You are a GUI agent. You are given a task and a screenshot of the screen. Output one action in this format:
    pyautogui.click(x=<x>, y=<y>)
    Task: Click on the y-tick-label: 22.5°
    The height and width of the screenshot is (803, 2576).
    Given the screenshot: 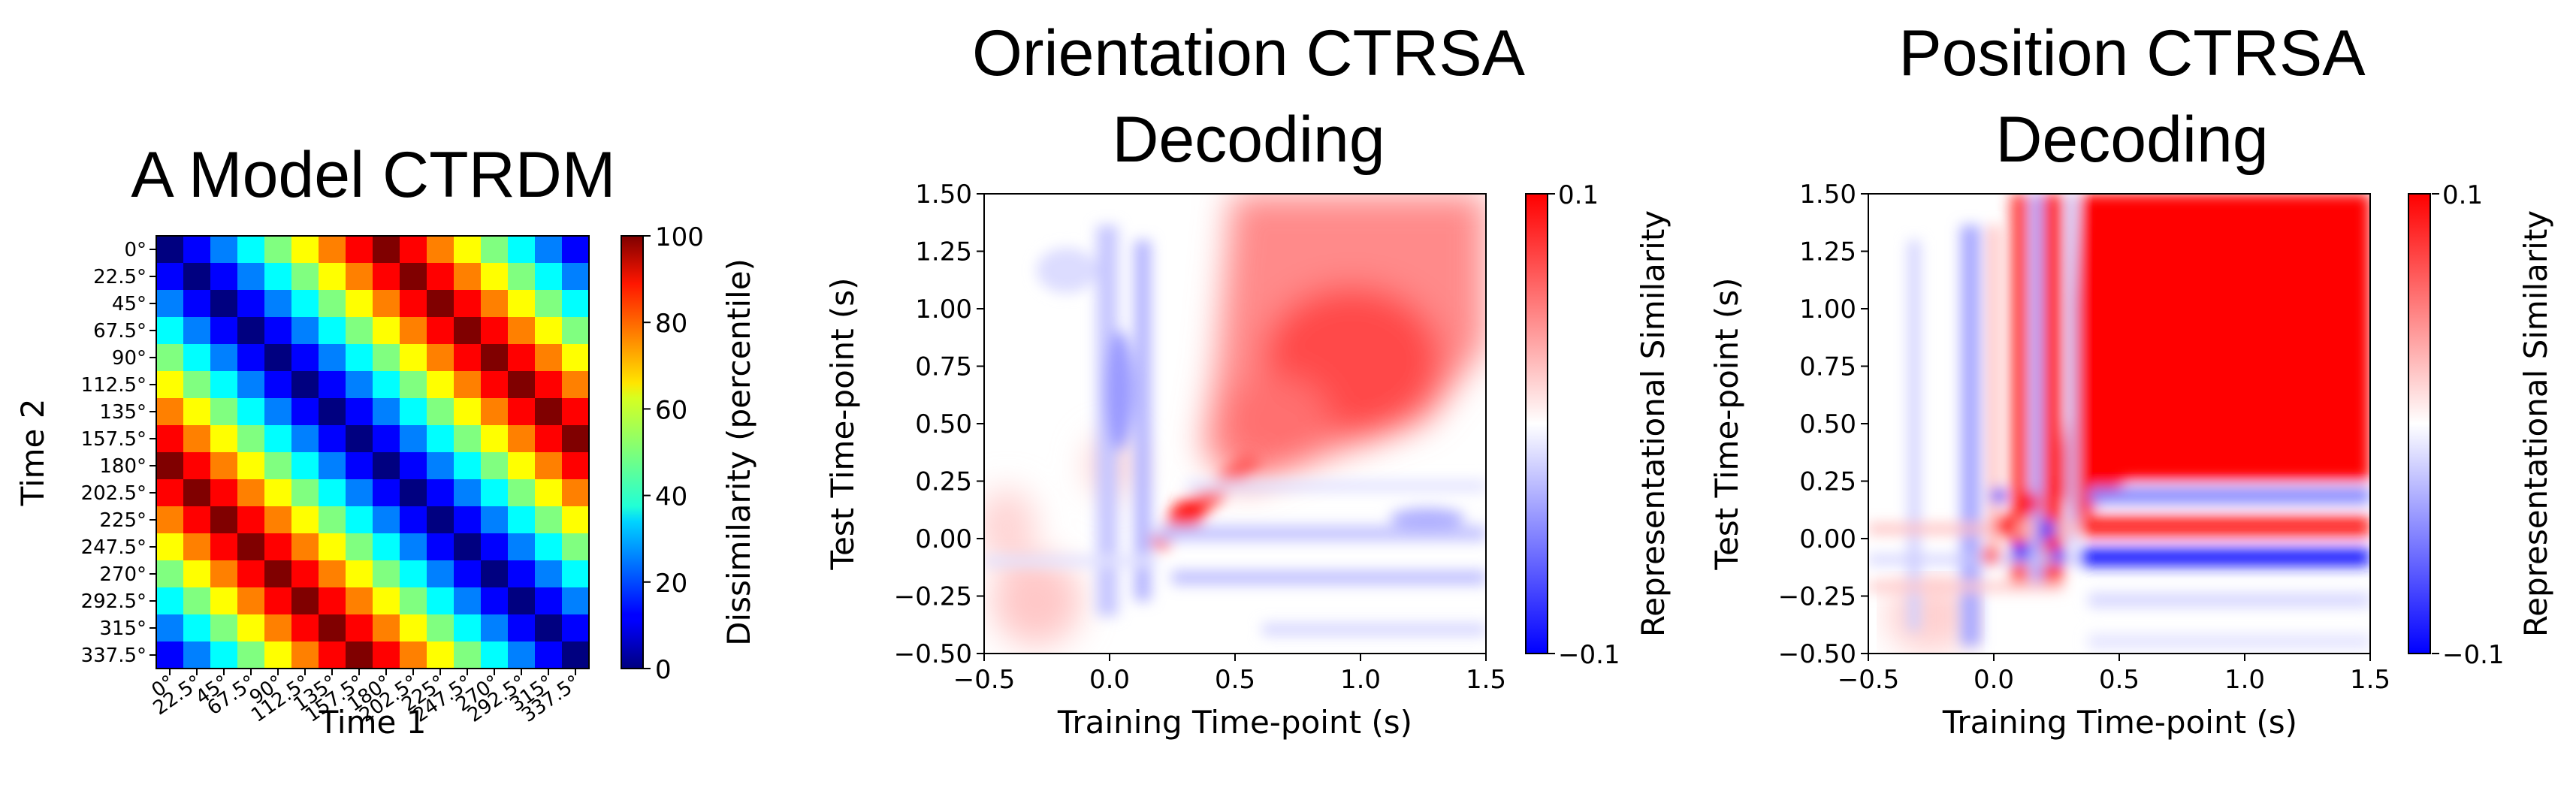 What is the action you would take?
    pyautogui.click(x=119, y=277)
    